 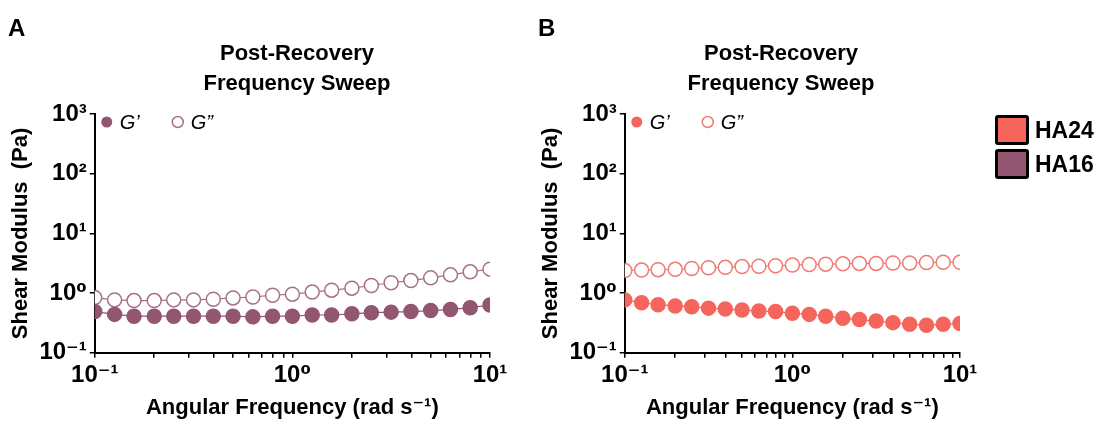 I want to click on y-tick-label: 10⁰, so click(x=598, y=291).